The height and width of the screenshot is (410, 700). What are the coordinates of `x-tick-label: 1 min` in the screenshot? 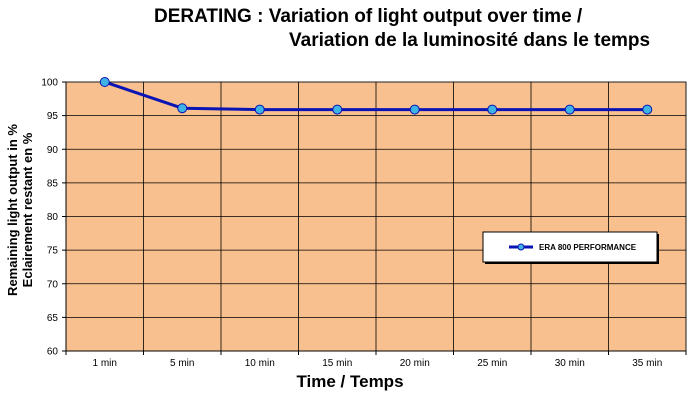 It's located at (105, 363).